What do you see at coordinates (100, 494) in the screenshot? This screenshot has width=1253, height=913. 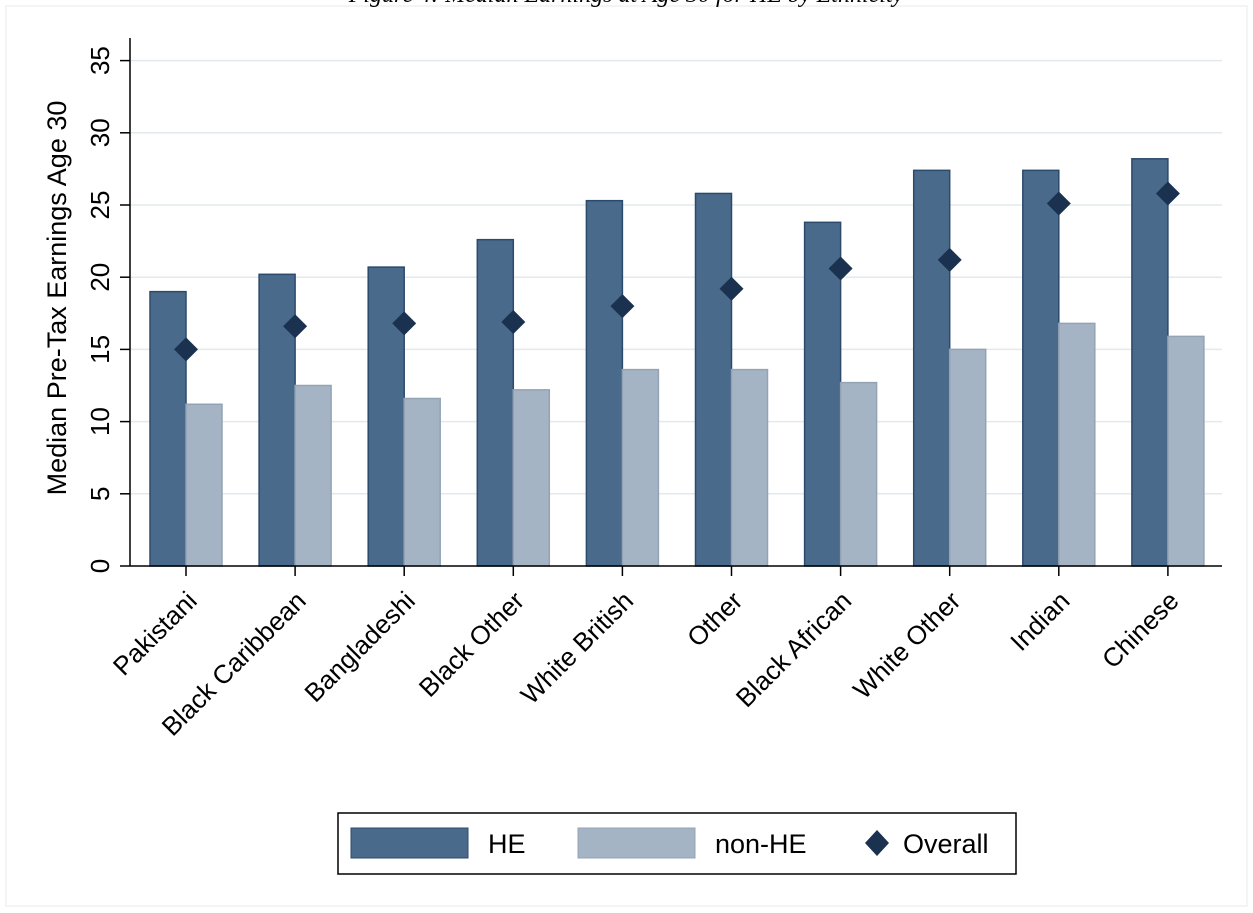 I see `y-tick-label-5: 5` at bounding box center [100, 494].